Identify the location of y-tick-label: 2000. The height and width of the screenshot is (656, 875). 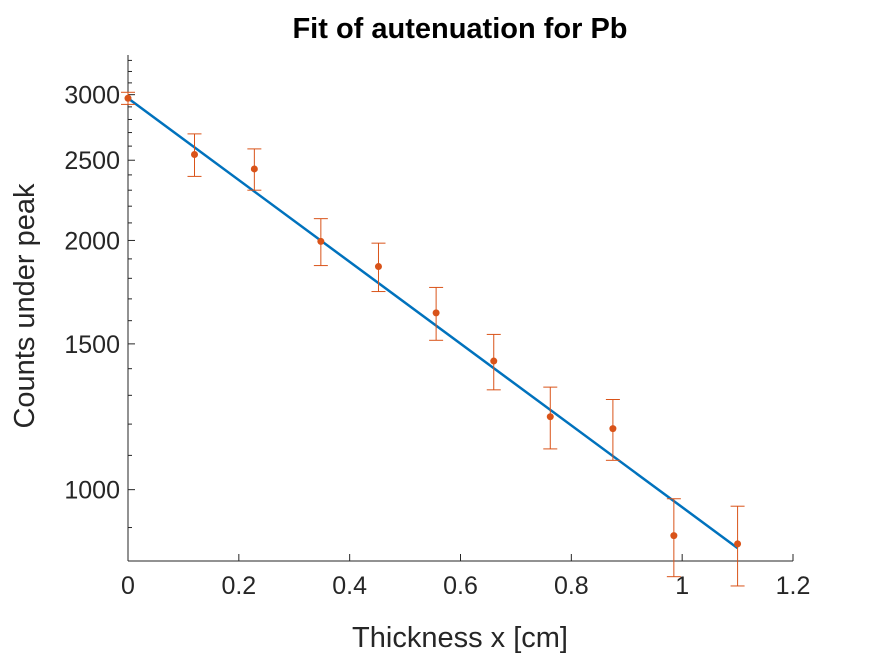
(92, 241).